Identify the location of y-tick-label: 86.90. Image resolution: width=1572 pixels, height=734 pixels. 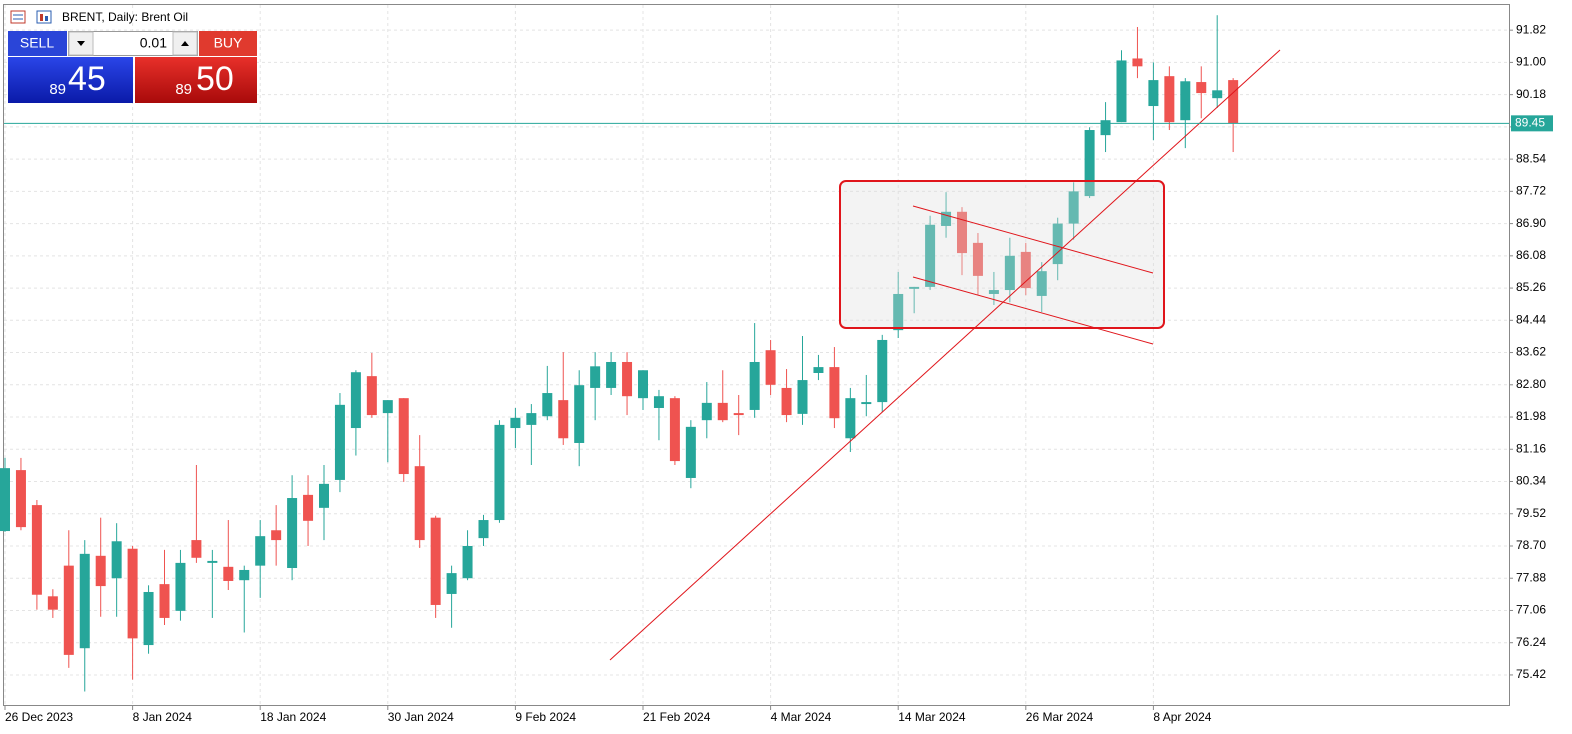
(1531, 223).